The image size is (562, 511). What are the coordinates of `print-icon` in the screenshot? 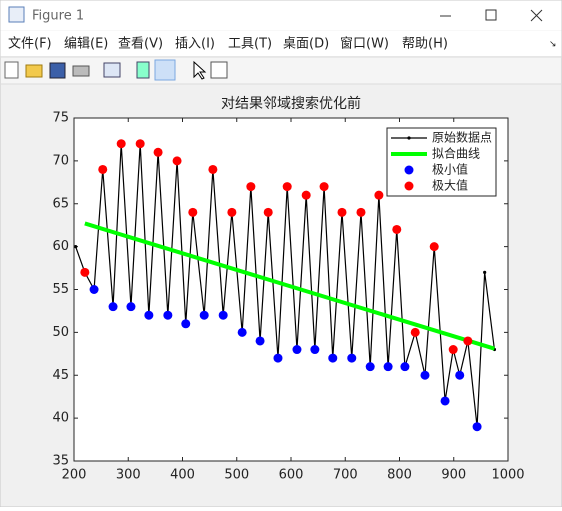 It's located at (81, 71).